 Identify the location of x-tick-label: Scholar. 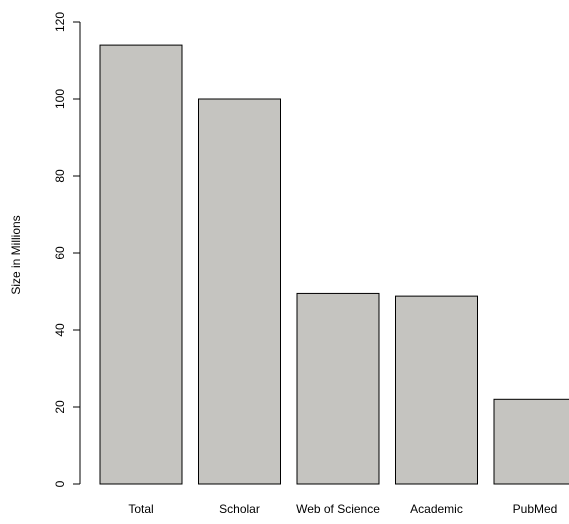
(239, 509).